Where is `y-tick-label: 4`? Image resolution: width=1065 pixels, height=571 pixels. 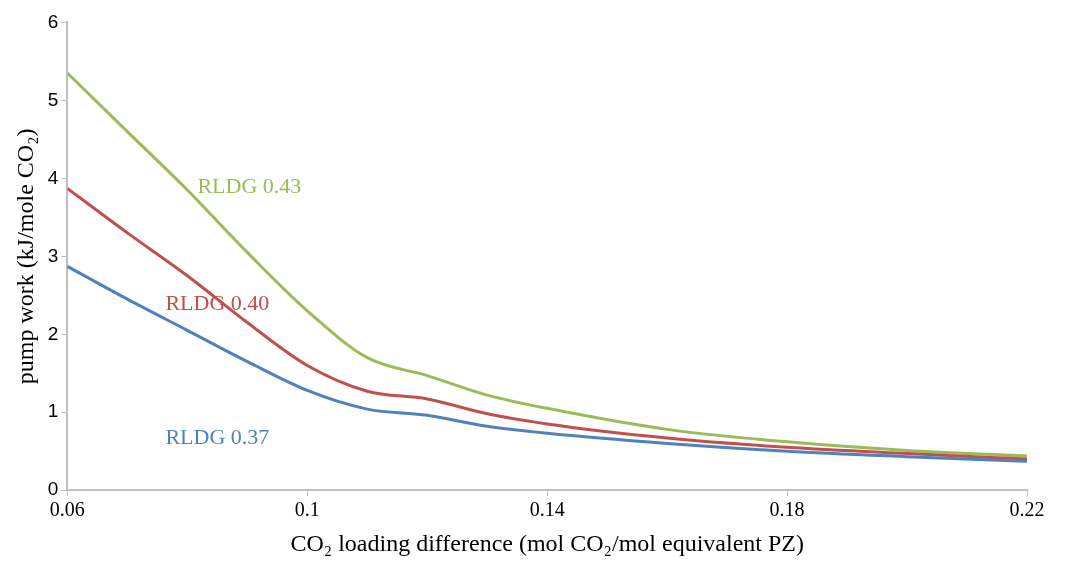 y-tick-label: 4 is located at coordinates (53, 177).